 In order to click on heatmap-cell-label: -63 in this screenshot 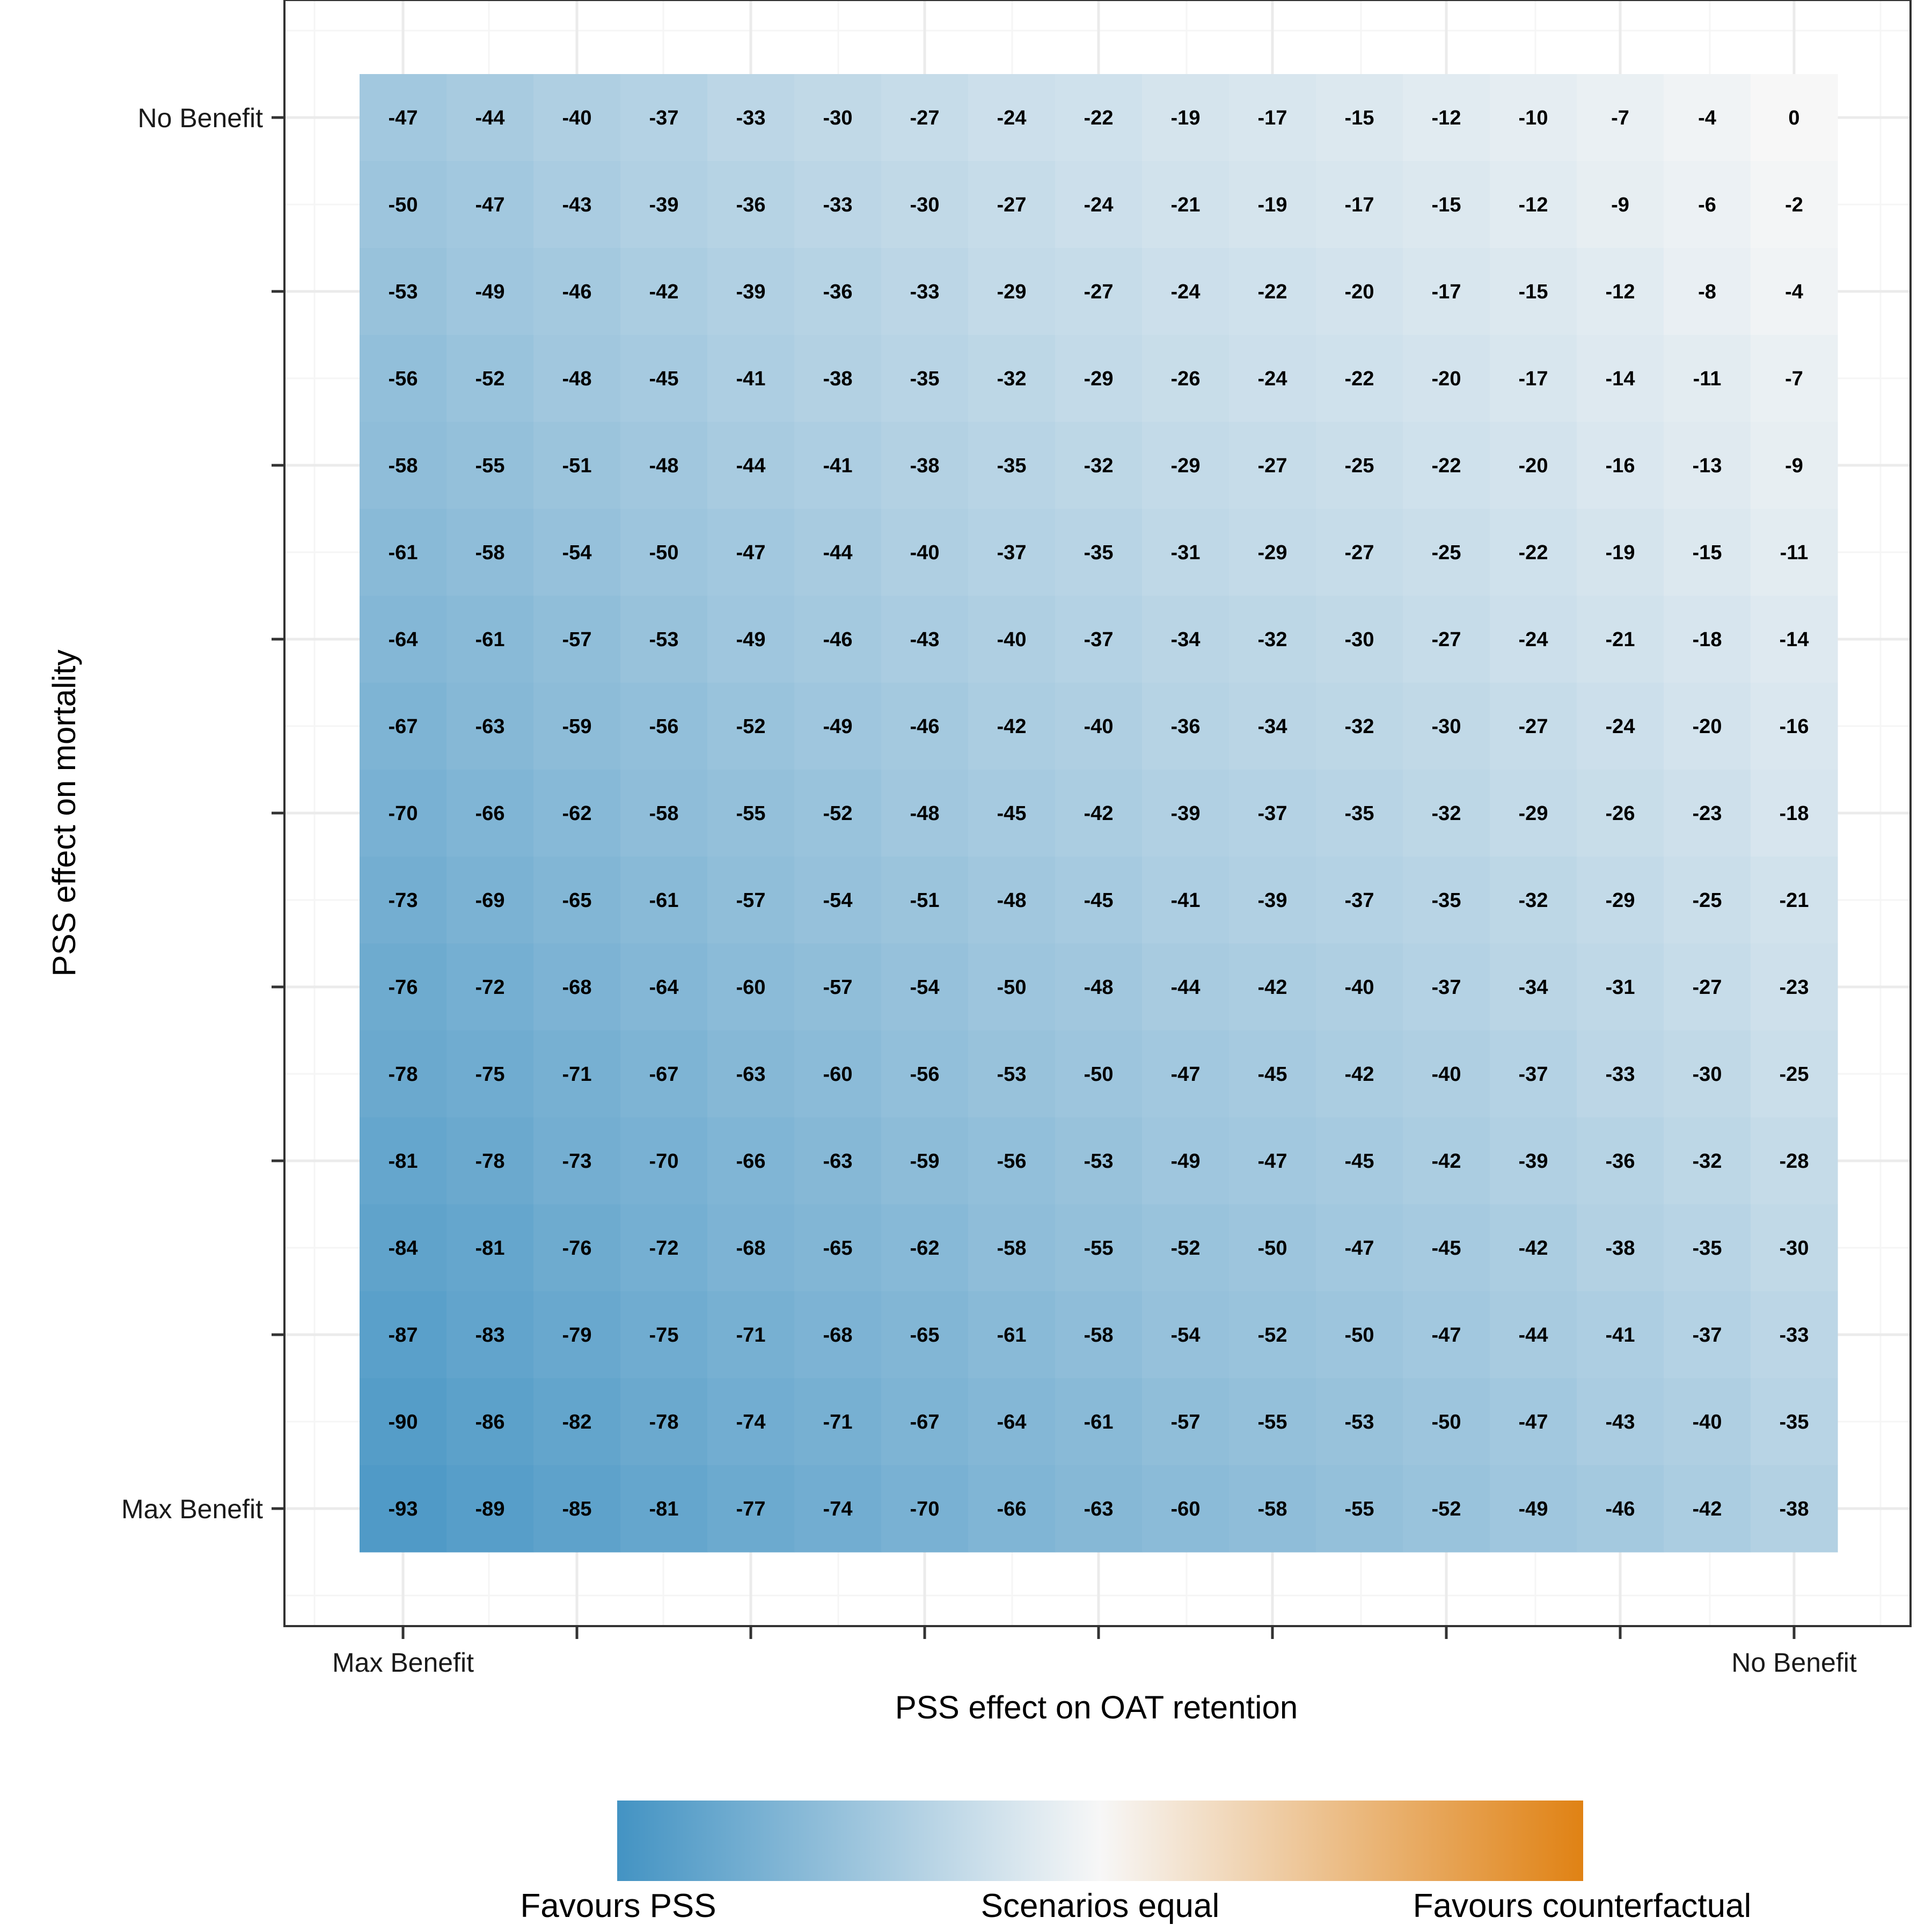, I will do `click(490, 726)`.